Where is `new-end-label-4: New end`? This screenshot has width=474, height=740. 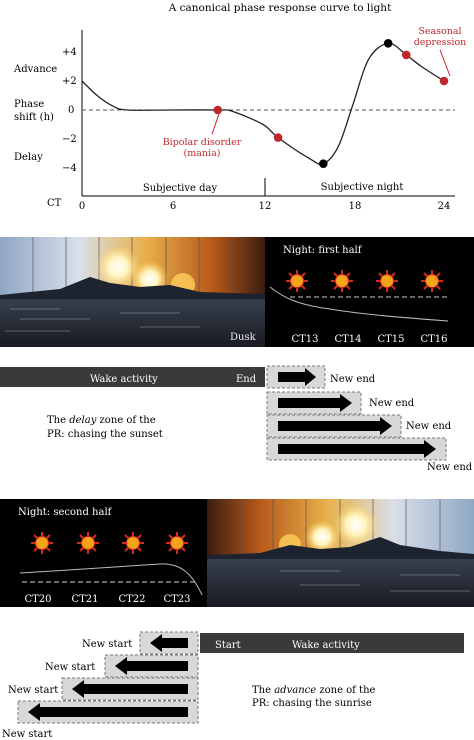
new-end-label-4: New end is located at coordinates (450, 467).